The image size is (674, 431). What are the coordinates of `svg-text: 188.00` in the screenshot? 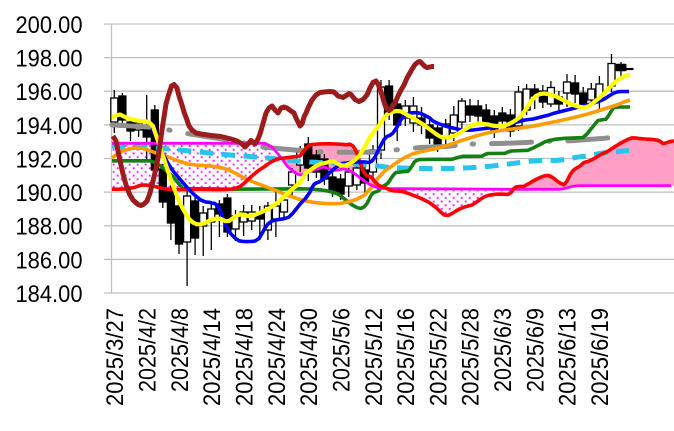 It's located at (49, 227).